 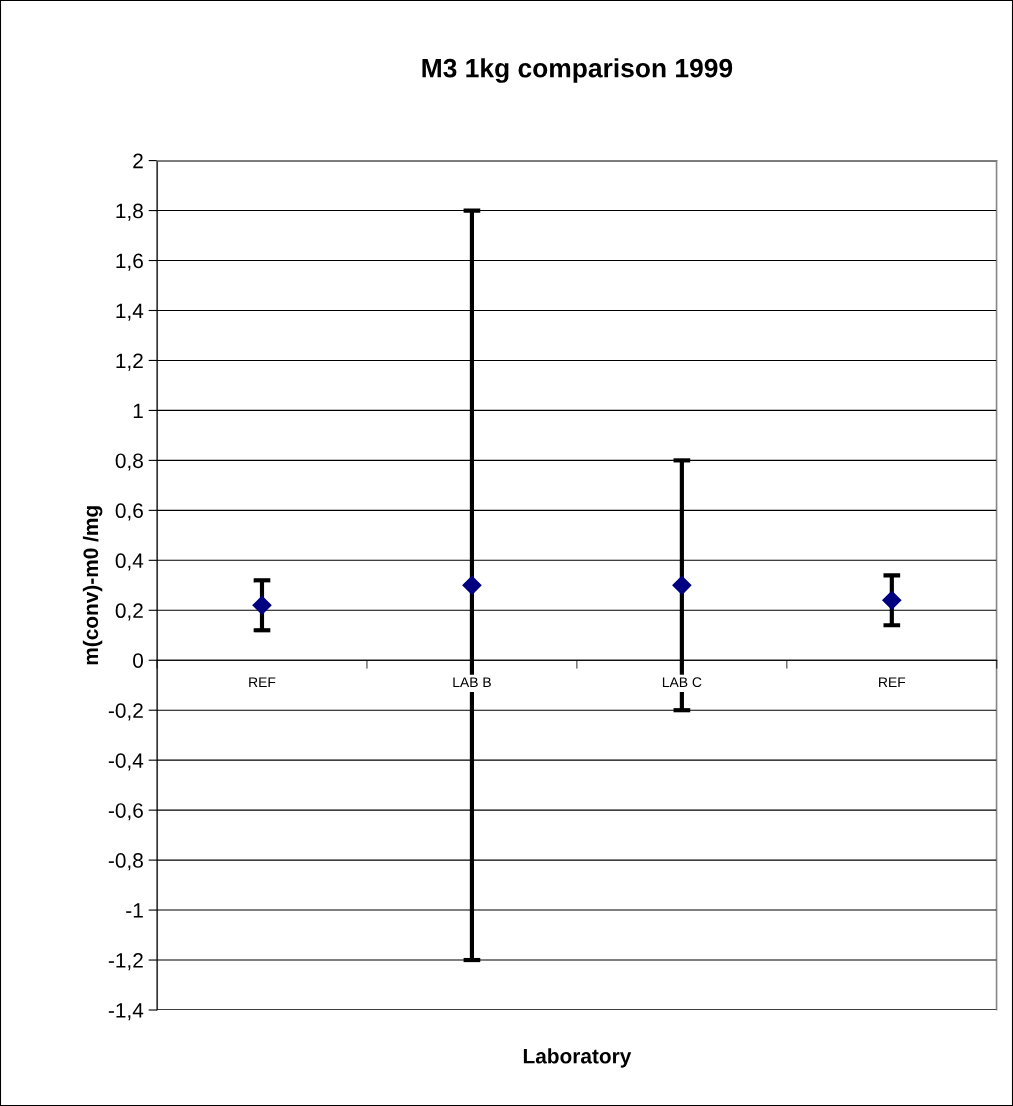 I want to click on y-tick-label: 0,4, so click(x=129, y=562).